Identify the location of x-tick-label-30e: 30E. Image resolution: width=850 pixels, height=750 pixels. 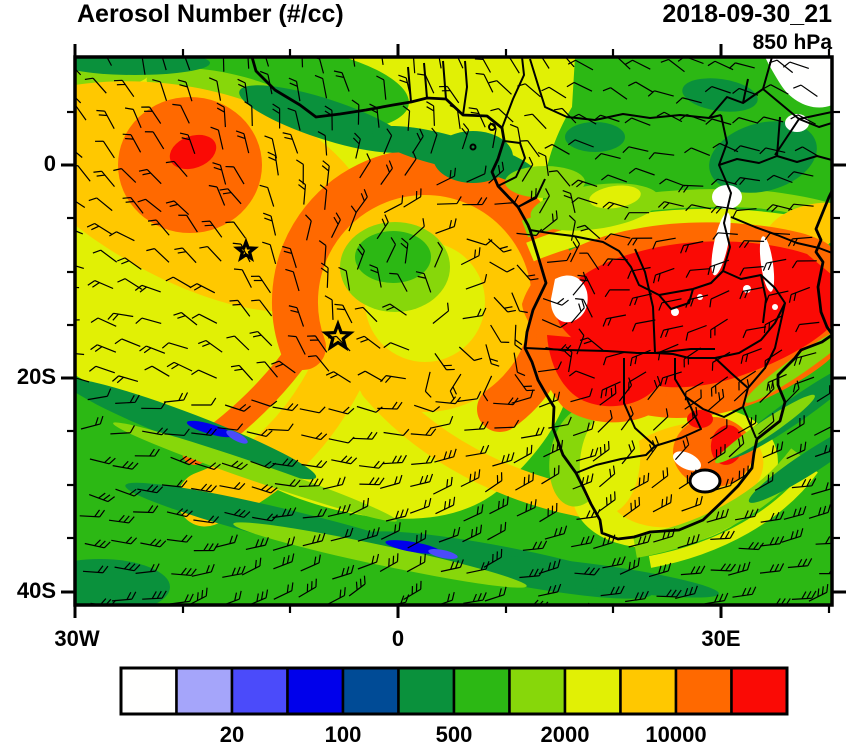
(721, 638).